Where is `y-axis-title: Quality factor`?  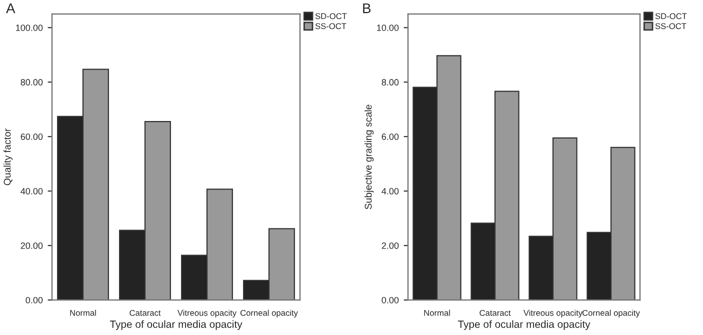
y-axis-title: Quality factor is located at coordinates (8, 157).